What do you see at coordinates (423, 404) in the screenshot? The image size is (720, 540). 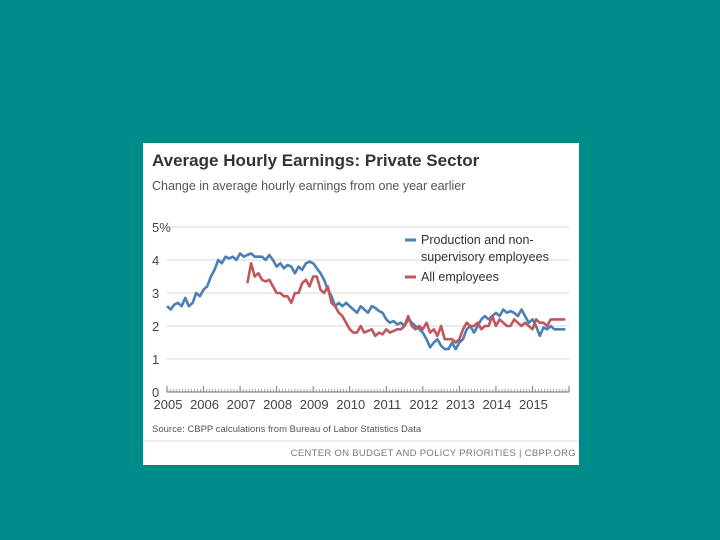 I see `x-tick-label: 2012` at bounding box center [423, 404].